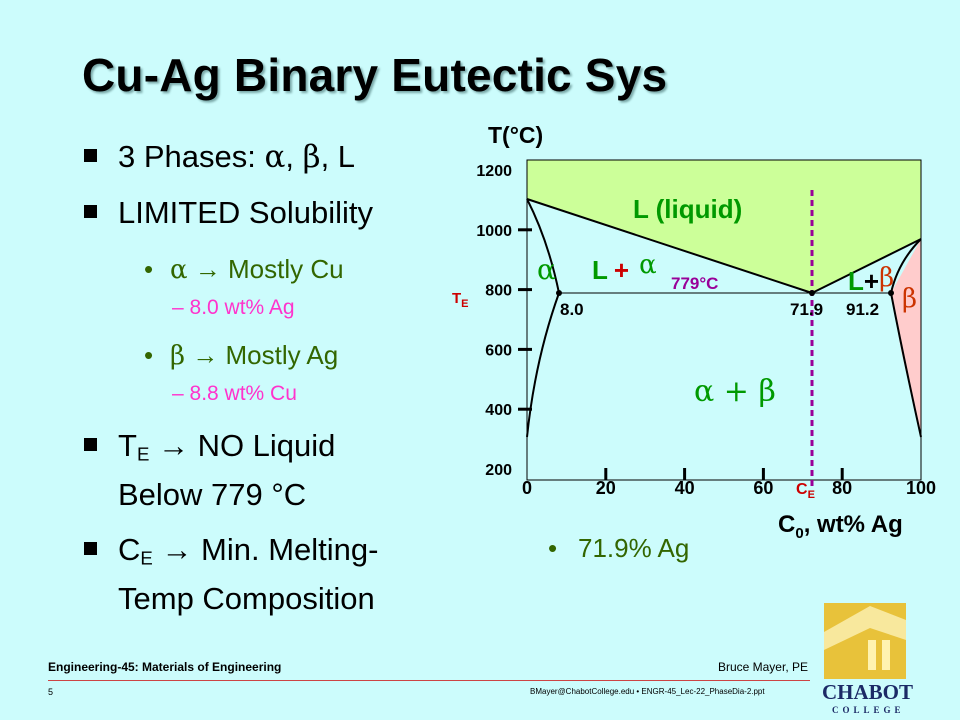 Image resolution: width=960 pixels, height=720 pixels. Describe the element at coordinates (498, 291) in the screenshot. I see `y-tick-label: 800` at that location.